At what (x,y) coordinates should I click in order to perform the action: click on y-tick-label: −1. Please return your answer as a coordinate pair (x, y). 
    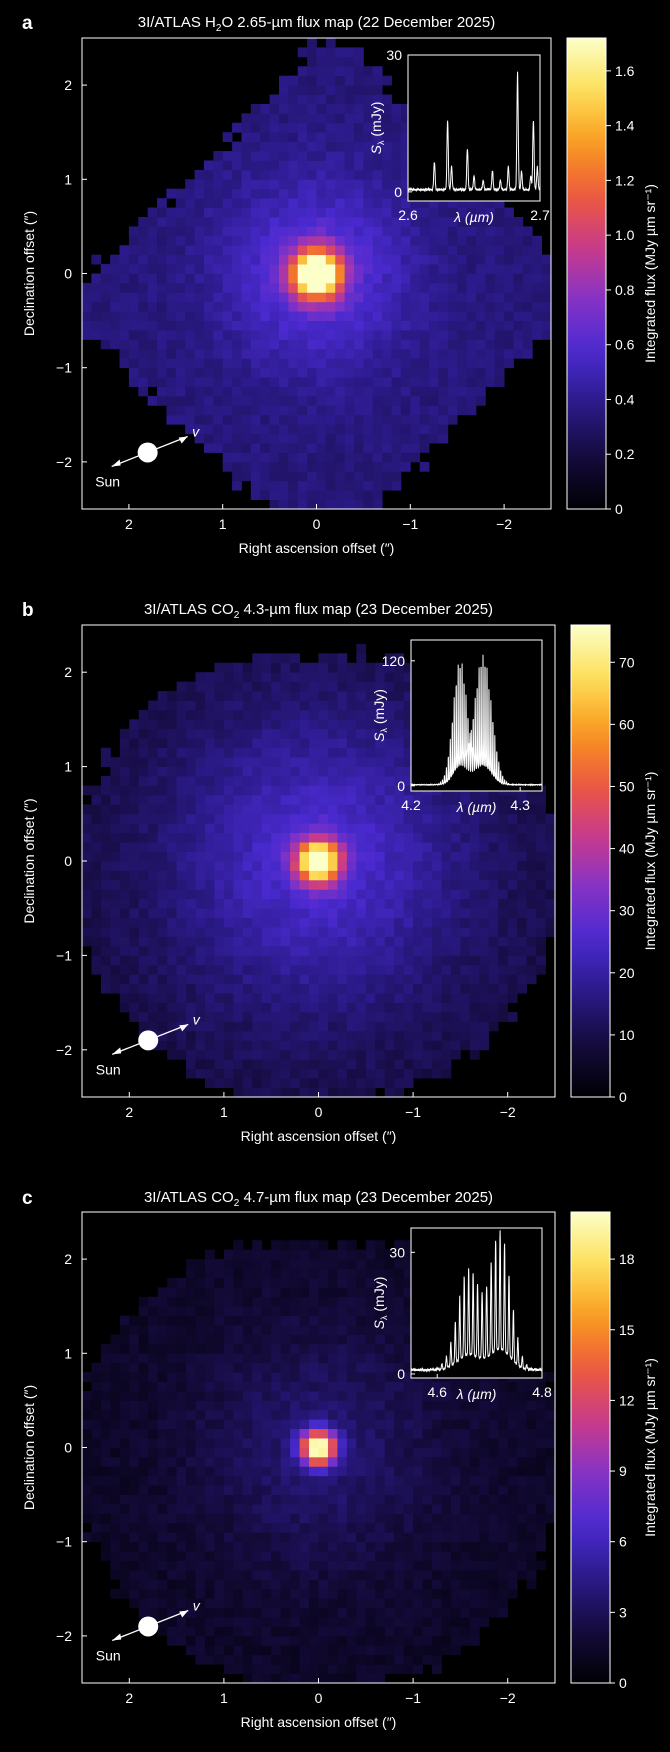
    Looking at the image, I should click on (64, 368).